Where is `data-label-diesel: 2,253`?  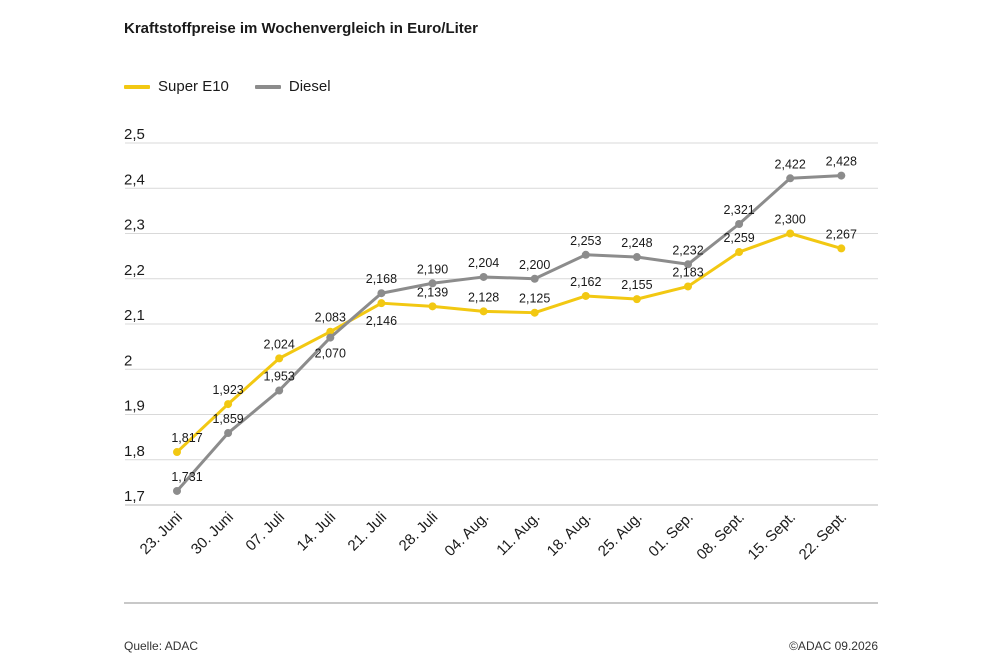
data-label-diesel: 2,253 is located at coordinates (585, 241).